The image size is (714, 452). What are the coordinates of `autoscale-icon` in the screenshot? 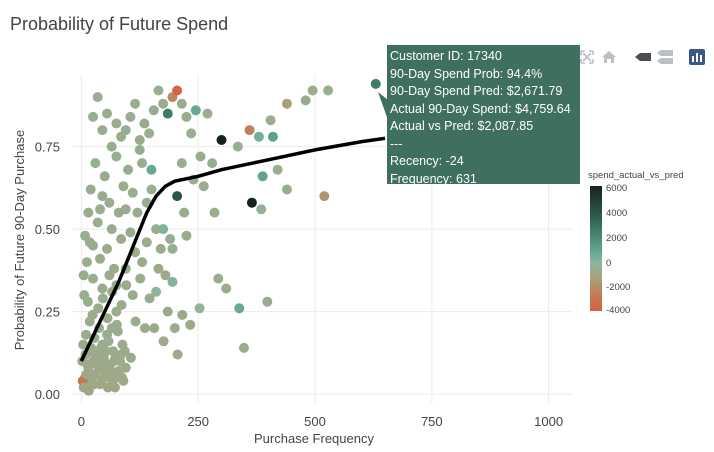 It's located at (588, 58).